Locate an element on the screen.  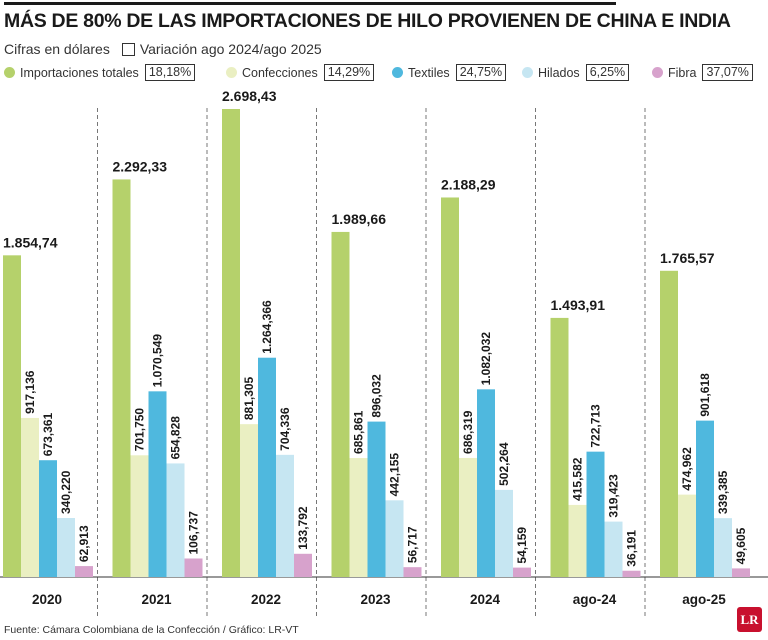
data-label-importaciones-totales-2020: 1.854,74 is located at coordinates (30, 242).